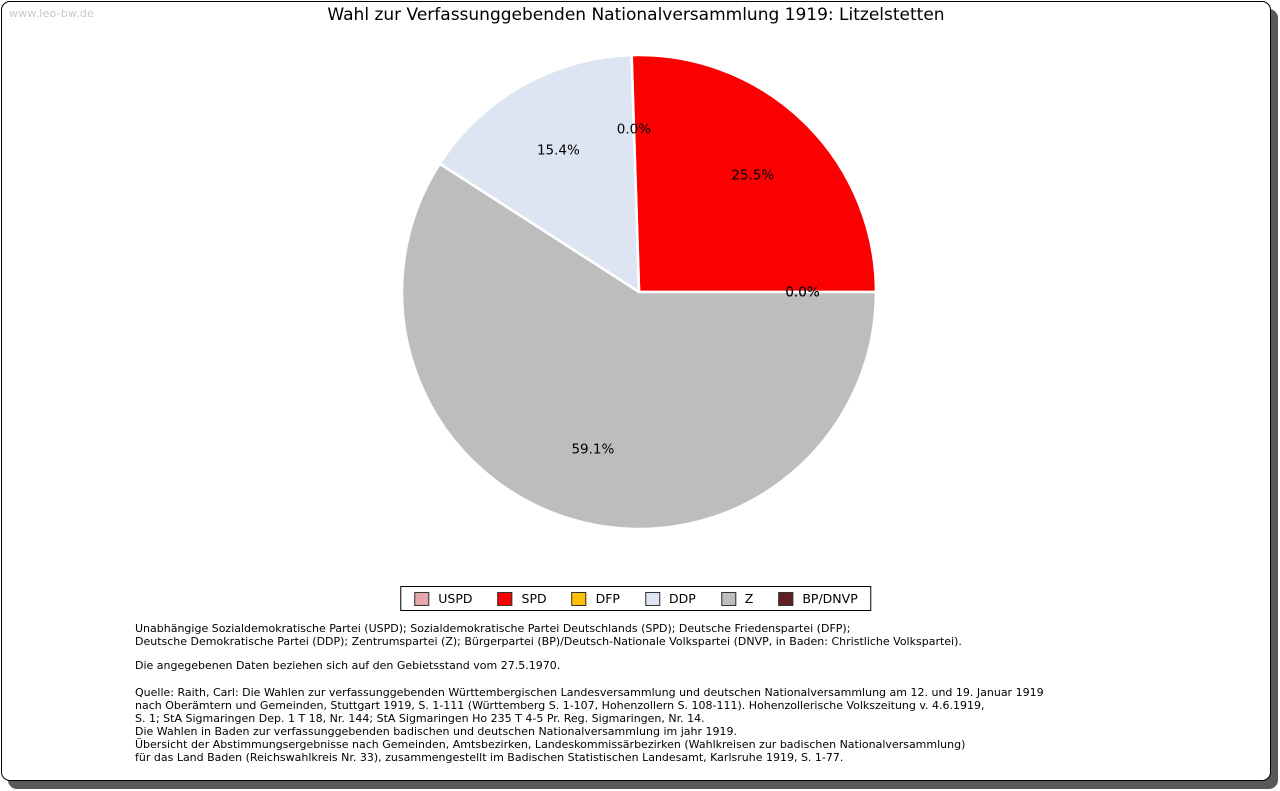  What do you see at coordinates (455, 598) in the screenshot?
I see `legend-label: USPD` at bounding box center [455, 598].